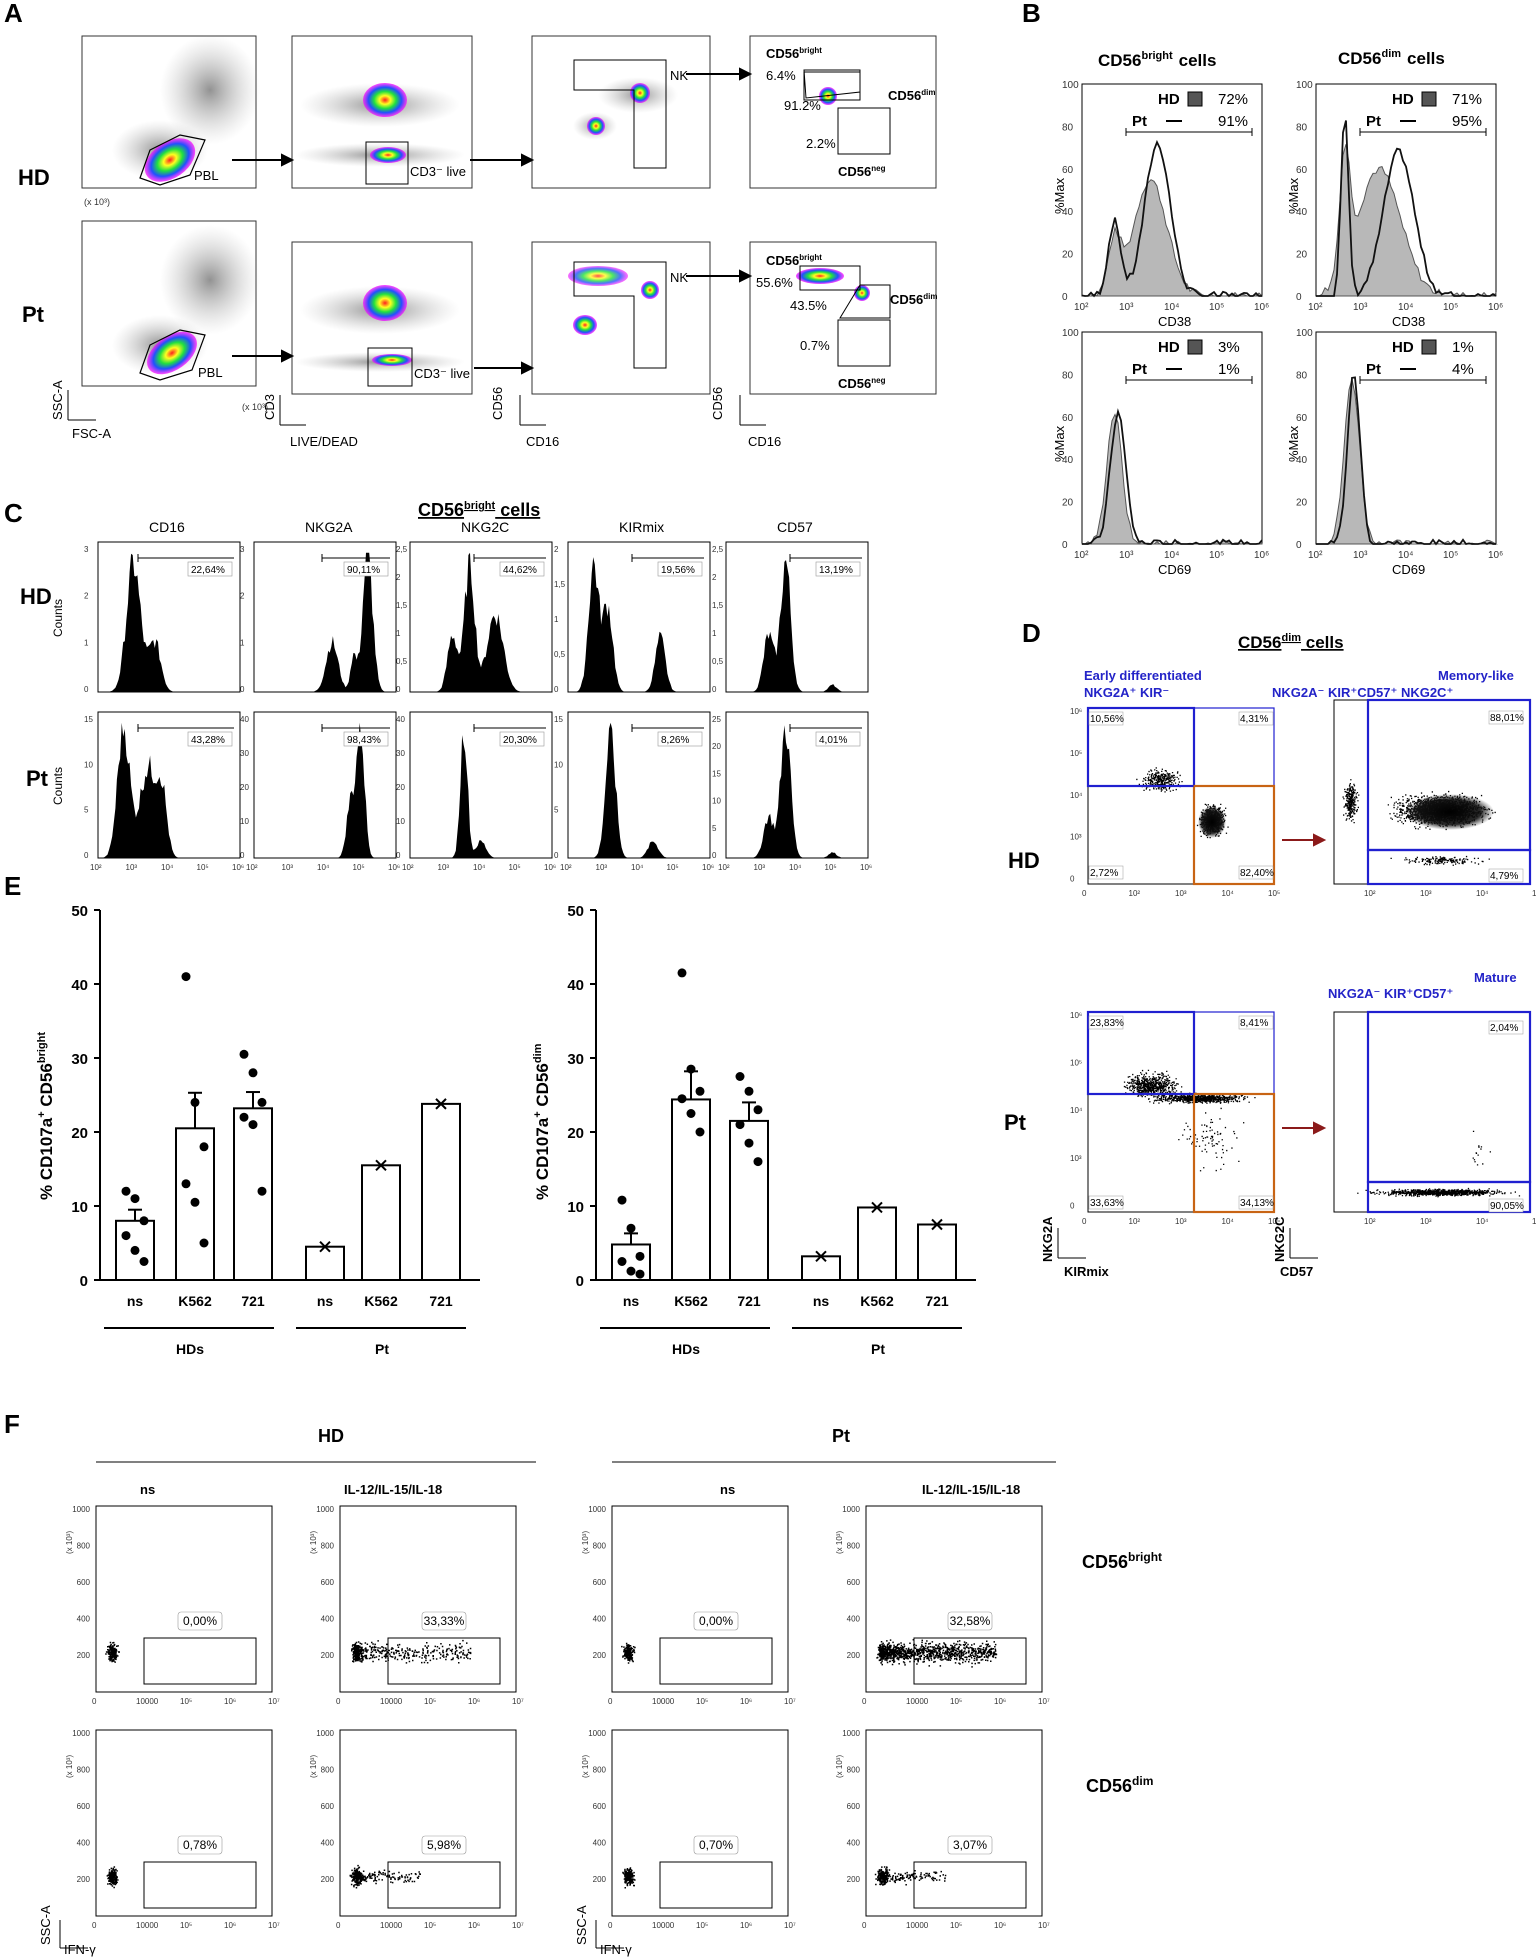  What do you see at coordinates (937, 1653) in the screenshot?
I see `f-event-dots` at bounding box center [937, 1653].